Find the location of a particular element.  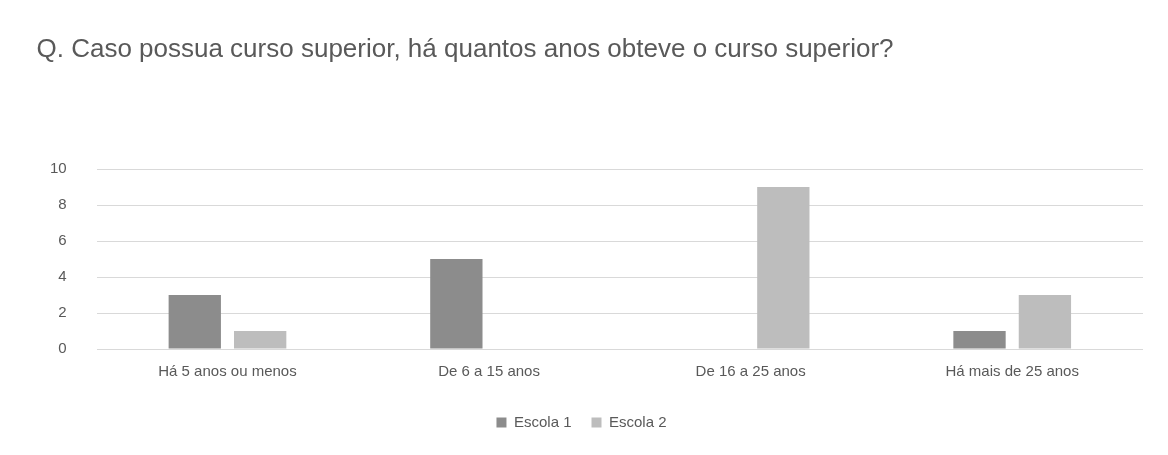

x-tick-label: Há 5 anos ou menos is located at coordinates (227, 371).